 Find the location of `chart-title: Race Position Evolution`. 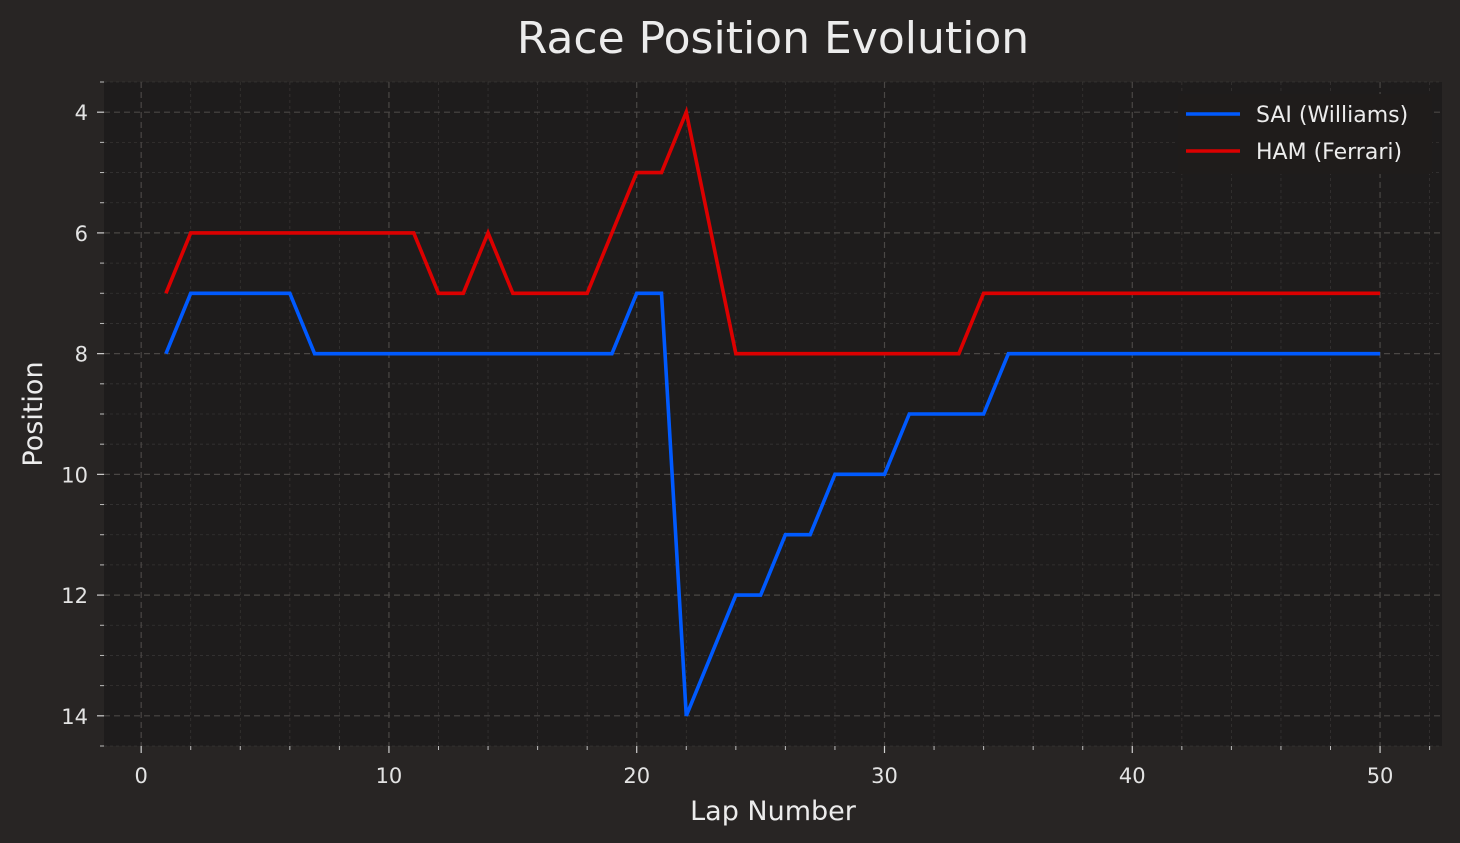

chart-title: Race Position Evolution is located at coordinates (773, 38).